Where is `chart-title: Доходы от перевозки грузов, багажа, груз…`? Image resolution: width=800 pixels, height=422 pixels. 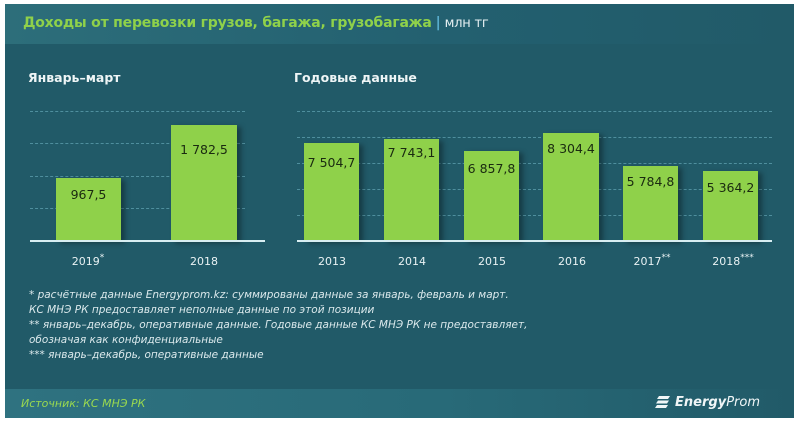
chart-title: Доходы от перевозки грузов, багажа, груз… is located at coordinates (256, 23).